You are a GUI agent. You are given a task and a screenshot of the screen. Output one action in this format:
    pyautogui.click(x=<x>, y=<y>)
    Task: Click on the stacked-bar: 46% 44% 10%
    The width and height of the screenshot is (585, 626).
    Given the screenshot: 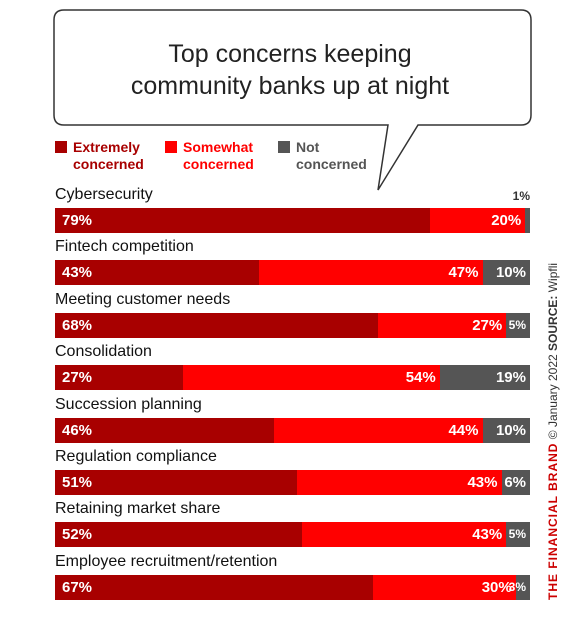 What is the action you would take?
    pyautogui.click(x=292, y=430)
    